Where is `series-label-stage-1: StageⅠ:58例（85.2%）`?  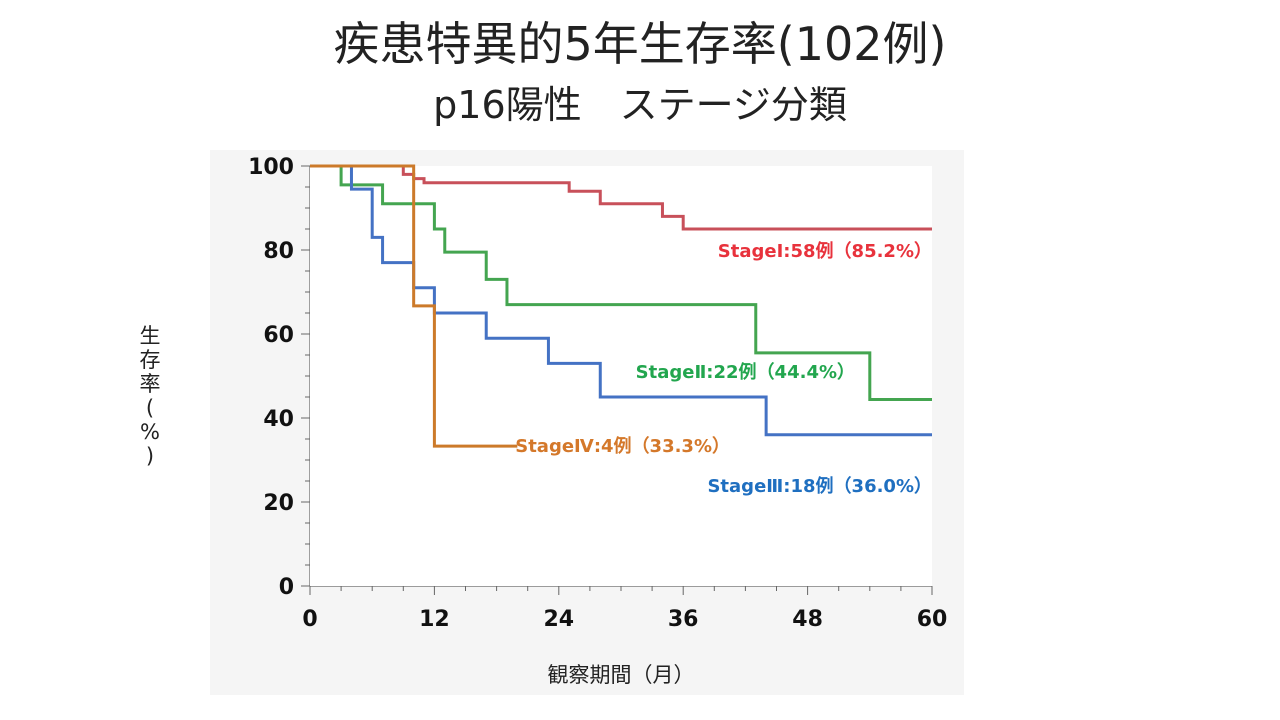 series-label-stage-1: StageⅠ:58例（85.2%） is located at coordinates (825, 251).